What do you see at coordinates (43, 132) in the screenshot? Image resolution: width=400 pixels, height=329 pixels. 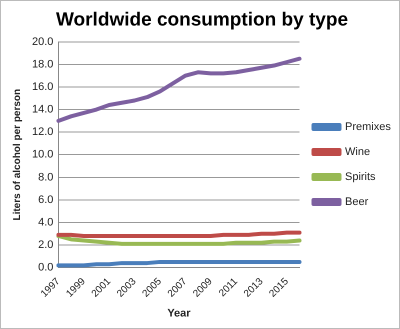 I see `y-tick-label: 12.0` at bounding box center [43, 132].